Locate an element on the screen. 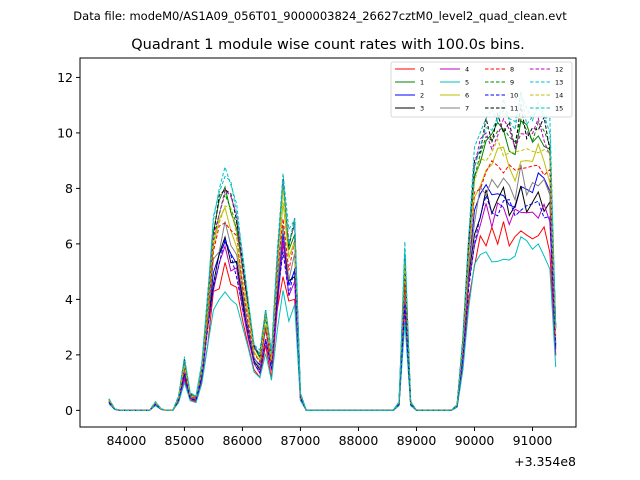  legend-label-5: 5 is located at coordinates (467, 82).